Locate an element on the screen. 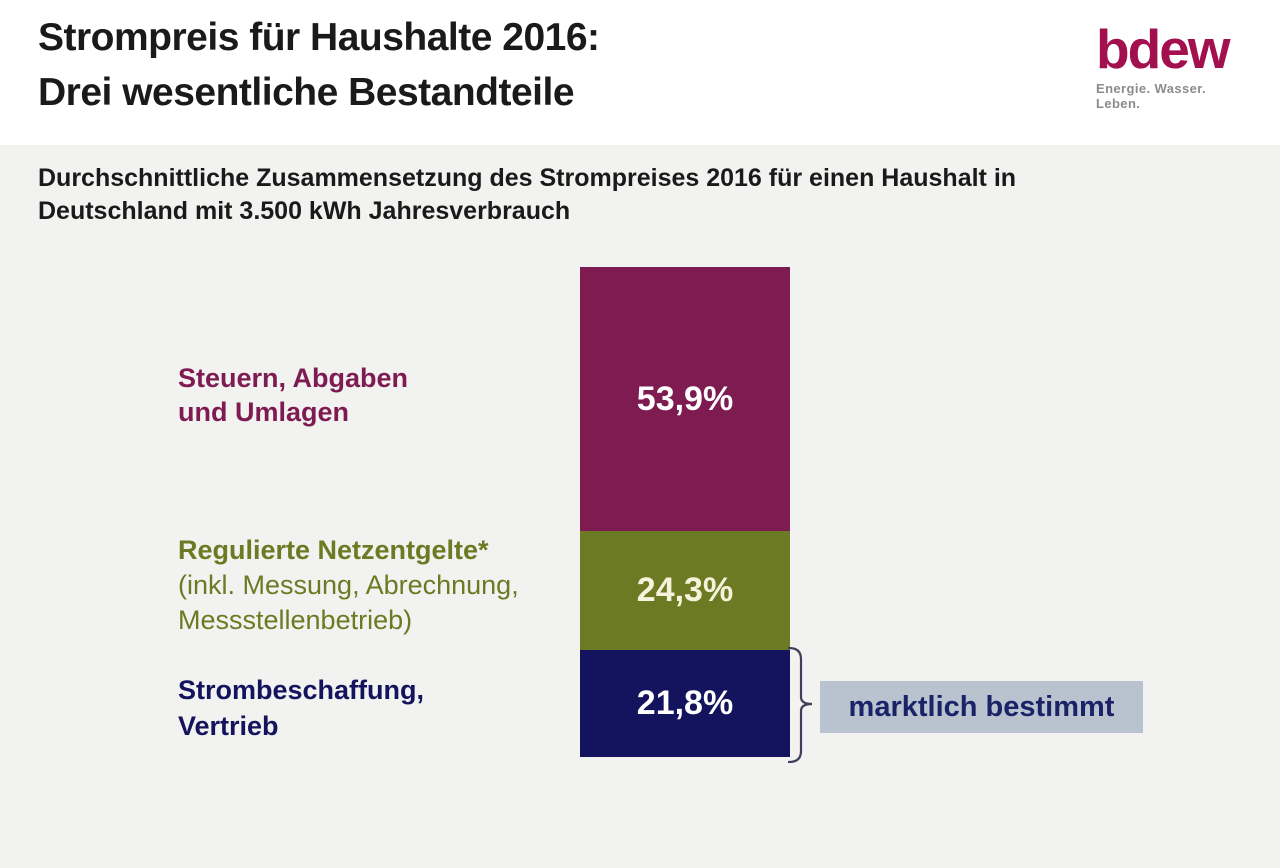  stacked-bar: 53,9% 24,3% 21,8% is located at coordinates (685, 512).